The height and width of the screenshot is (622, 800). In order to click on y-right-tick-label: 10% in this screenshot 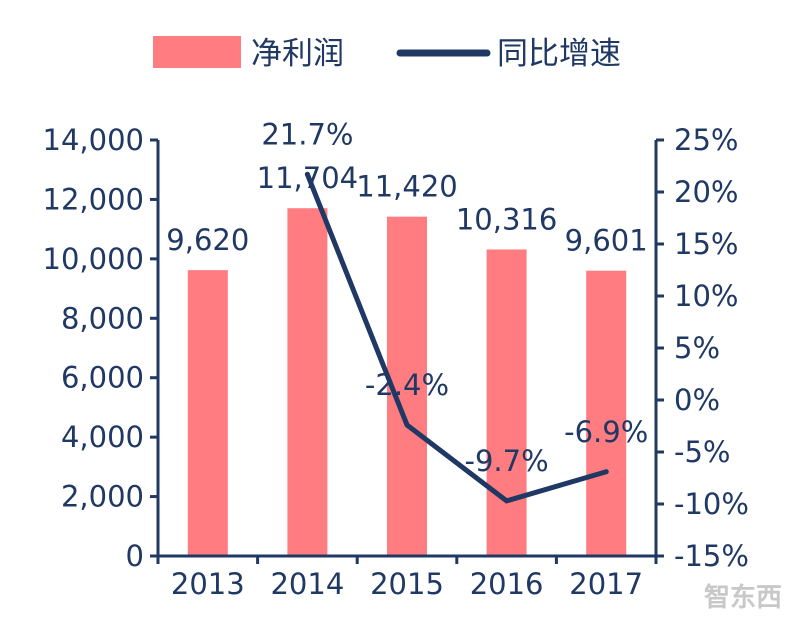, I will do `click(706, 296)`.